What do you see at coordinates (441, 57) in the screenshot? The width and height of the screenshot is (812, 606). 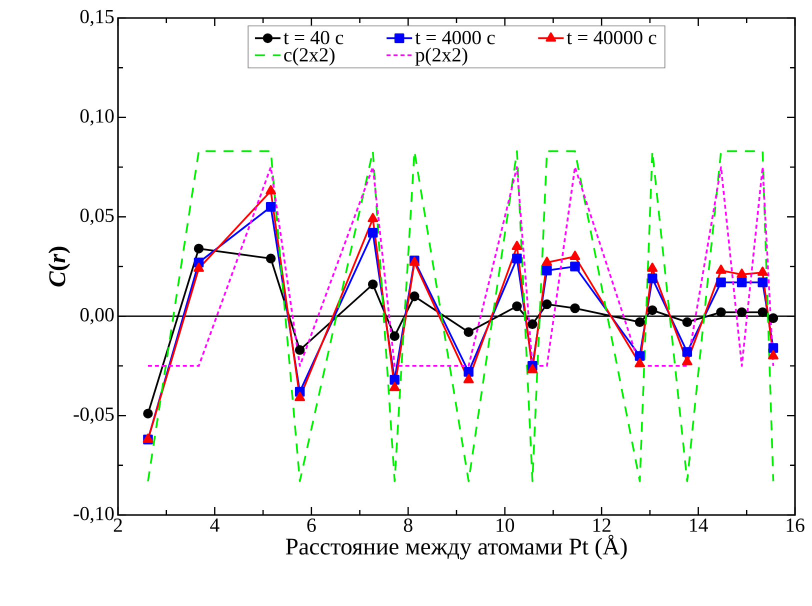 I see `legend-label: p(2x2)` at bounding box center [441, 57].